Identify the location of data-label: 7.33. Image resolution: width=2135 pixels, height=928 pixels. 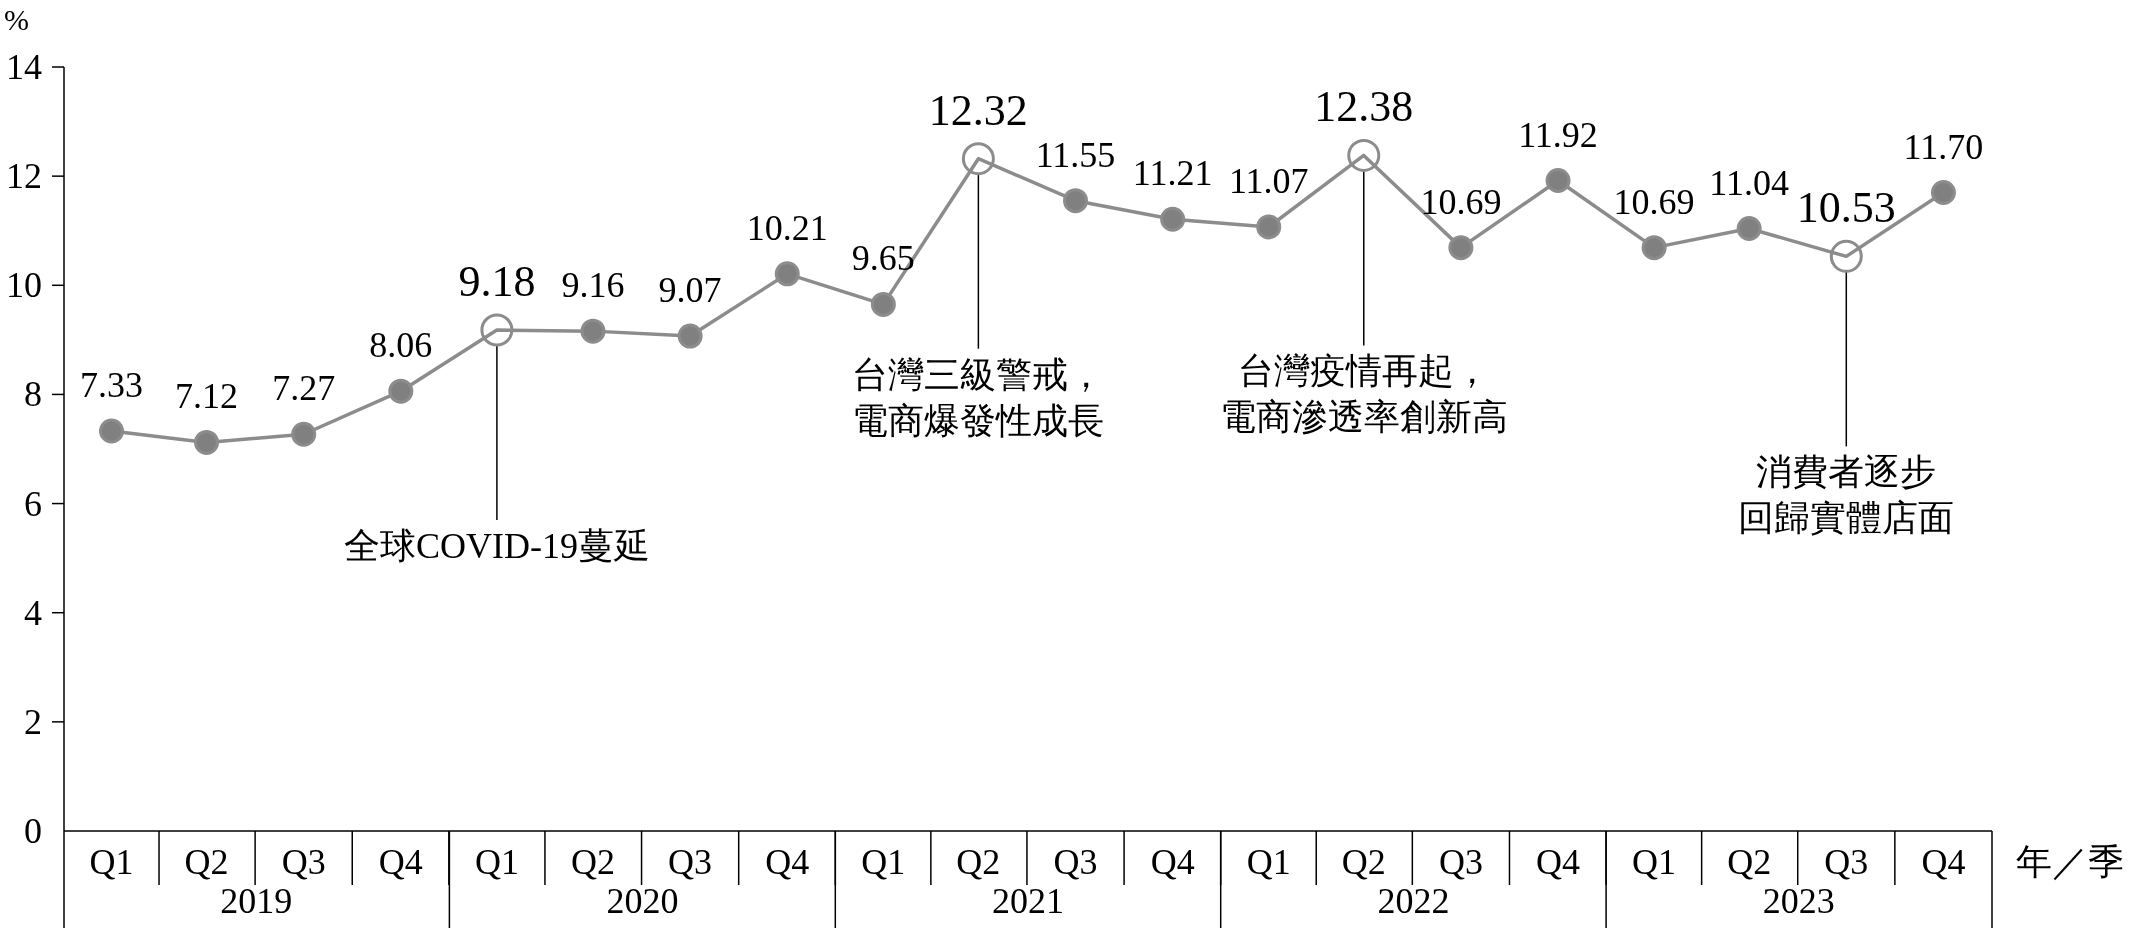
(112, 384).